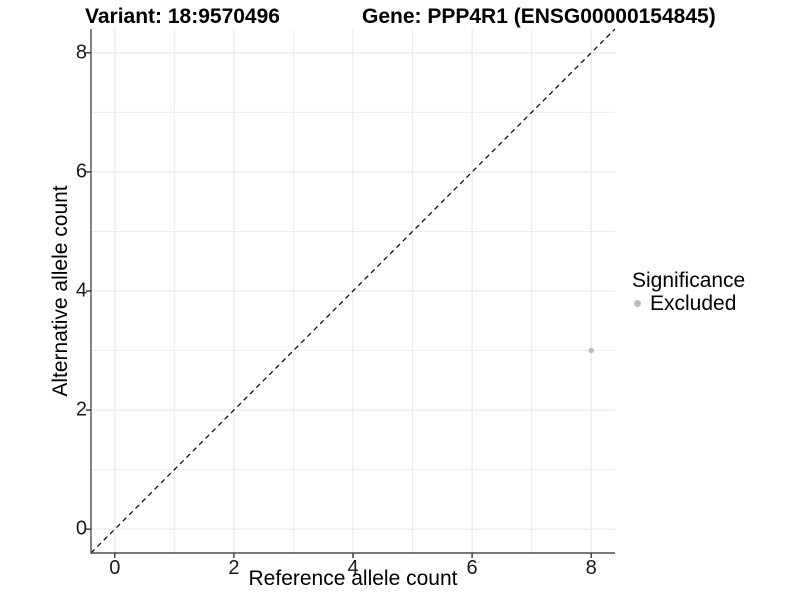 Image resolution: width=800 pixels, height=600 pixels. Describe the element at coordinates (689, 280) in the screenshot. I see `legend-title: Significance` at that location.